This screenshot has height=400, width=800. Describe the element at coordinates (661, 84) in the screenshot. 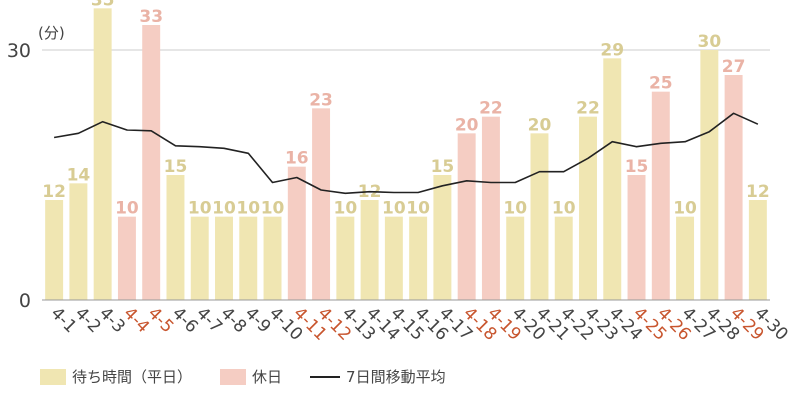

I see `bar-value-label: 25` at that location.